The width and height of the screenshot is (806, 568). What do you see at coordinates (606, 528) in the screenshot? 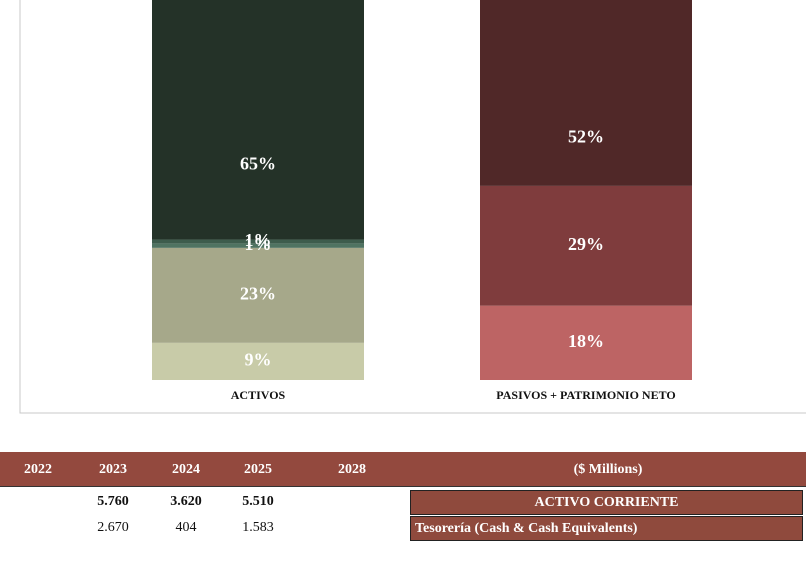
I see `row-label: Tesorería (Cash & Cash Equivalents)` at bounding box center [606, 528].